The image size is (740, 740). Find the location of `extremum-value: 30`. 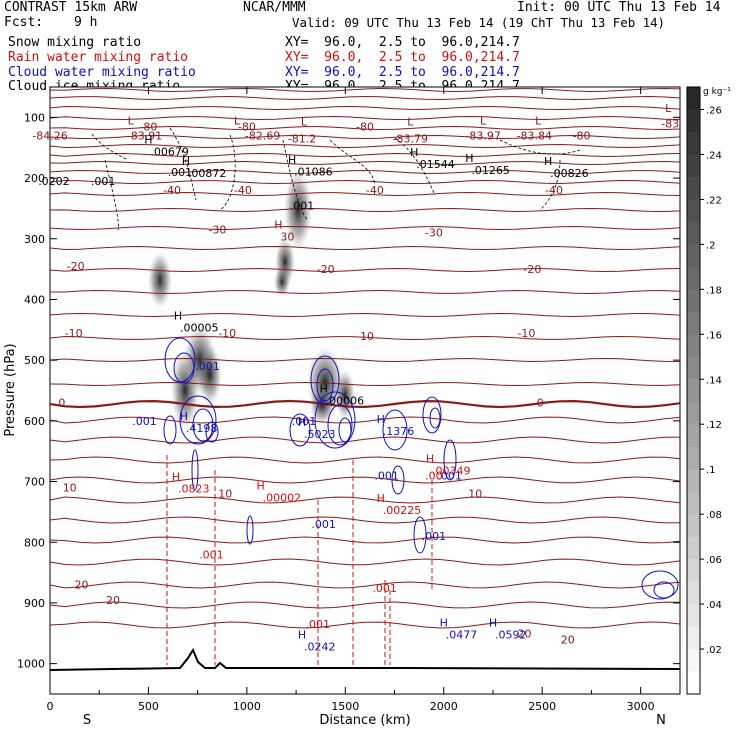

extremum-value: 30 is located at coordinates (287, 237).